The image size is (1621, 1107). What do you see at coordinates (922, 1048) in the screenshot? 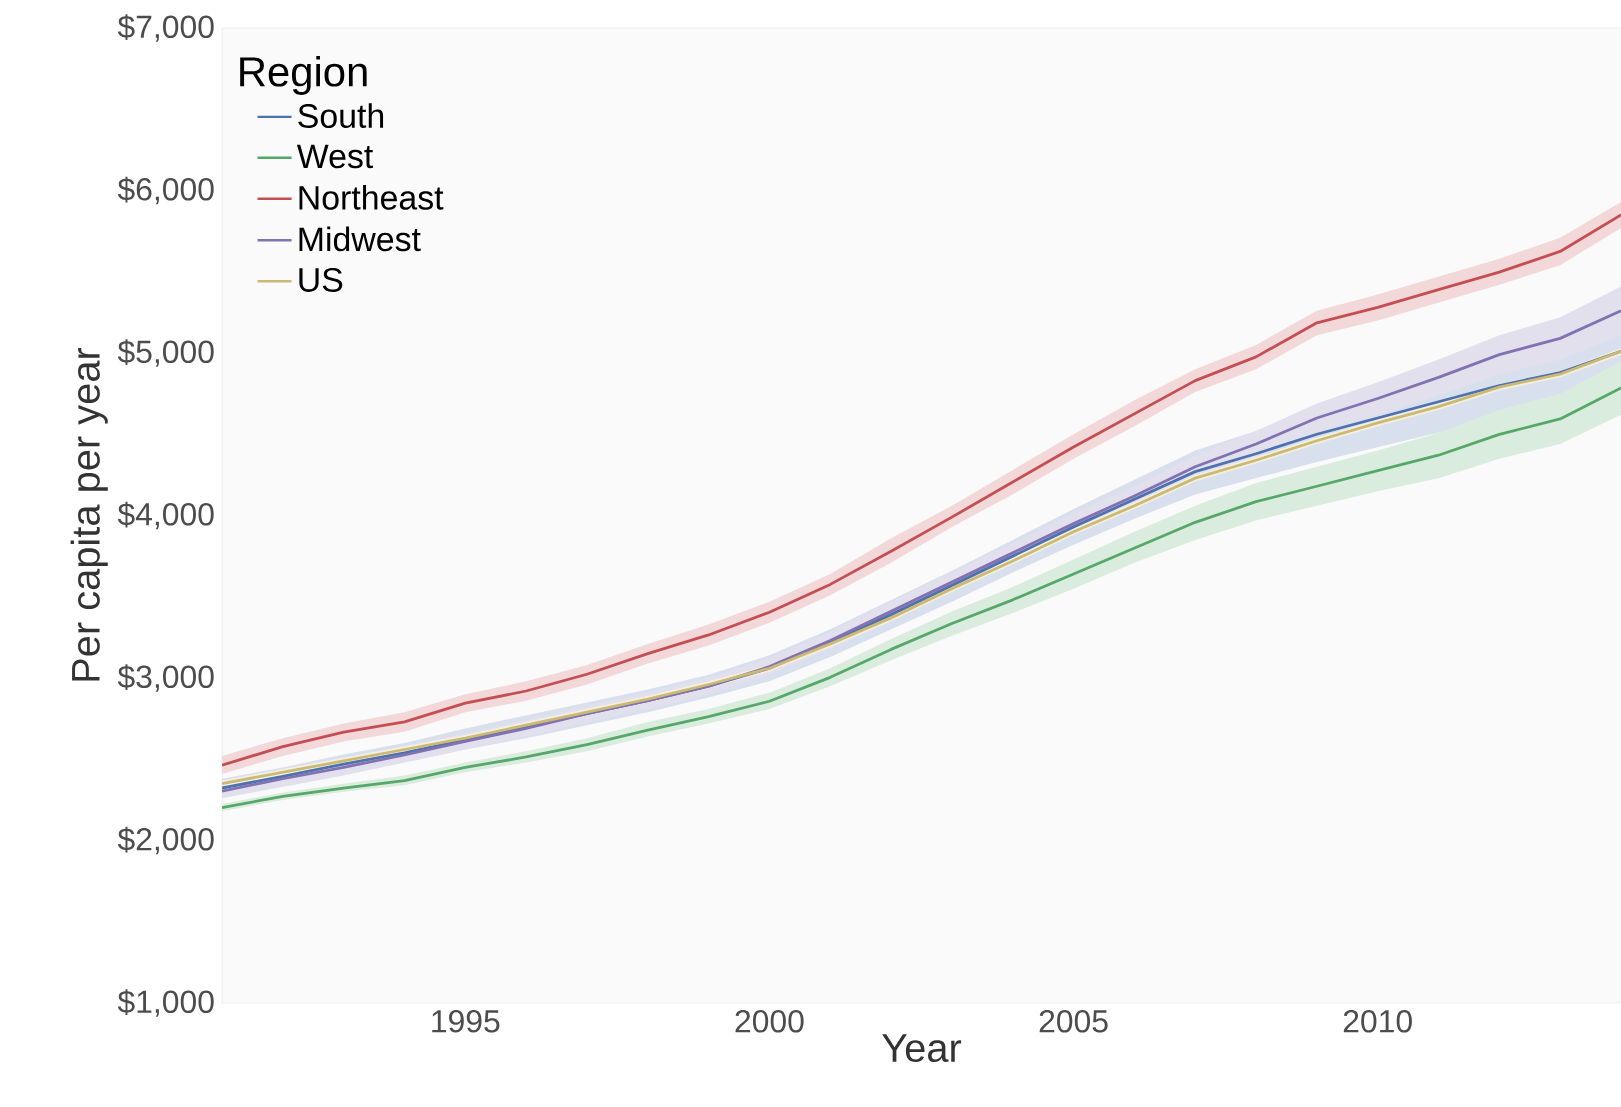
I see `x-axis-title: Year` at bounding box center [922, 1048].